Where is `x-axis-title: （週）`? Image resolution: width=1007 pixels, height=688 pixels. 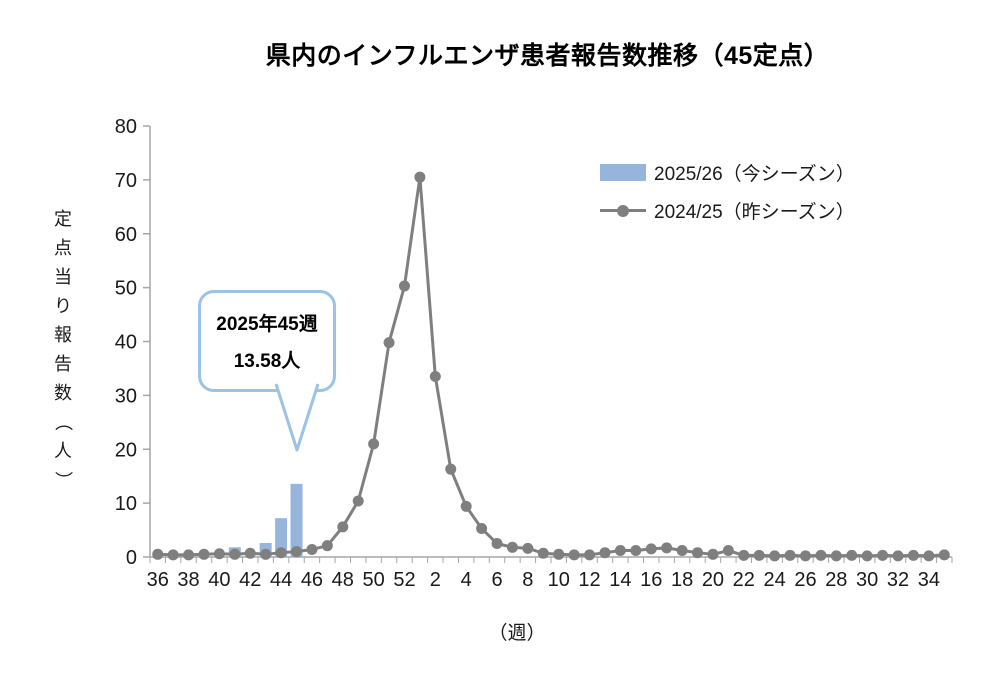
x-axis-title: （週） is located at coordinates (517, 633).